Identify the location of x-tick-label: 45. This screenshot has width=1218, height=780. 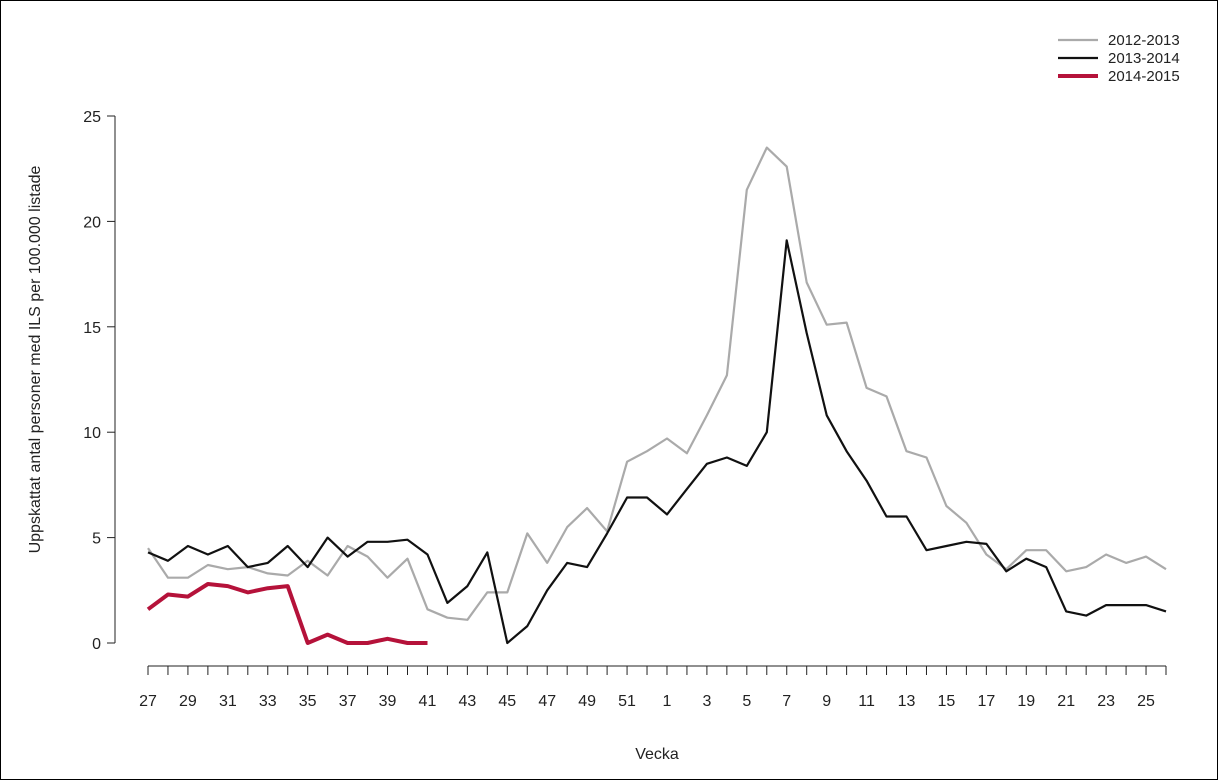
(507, 701).